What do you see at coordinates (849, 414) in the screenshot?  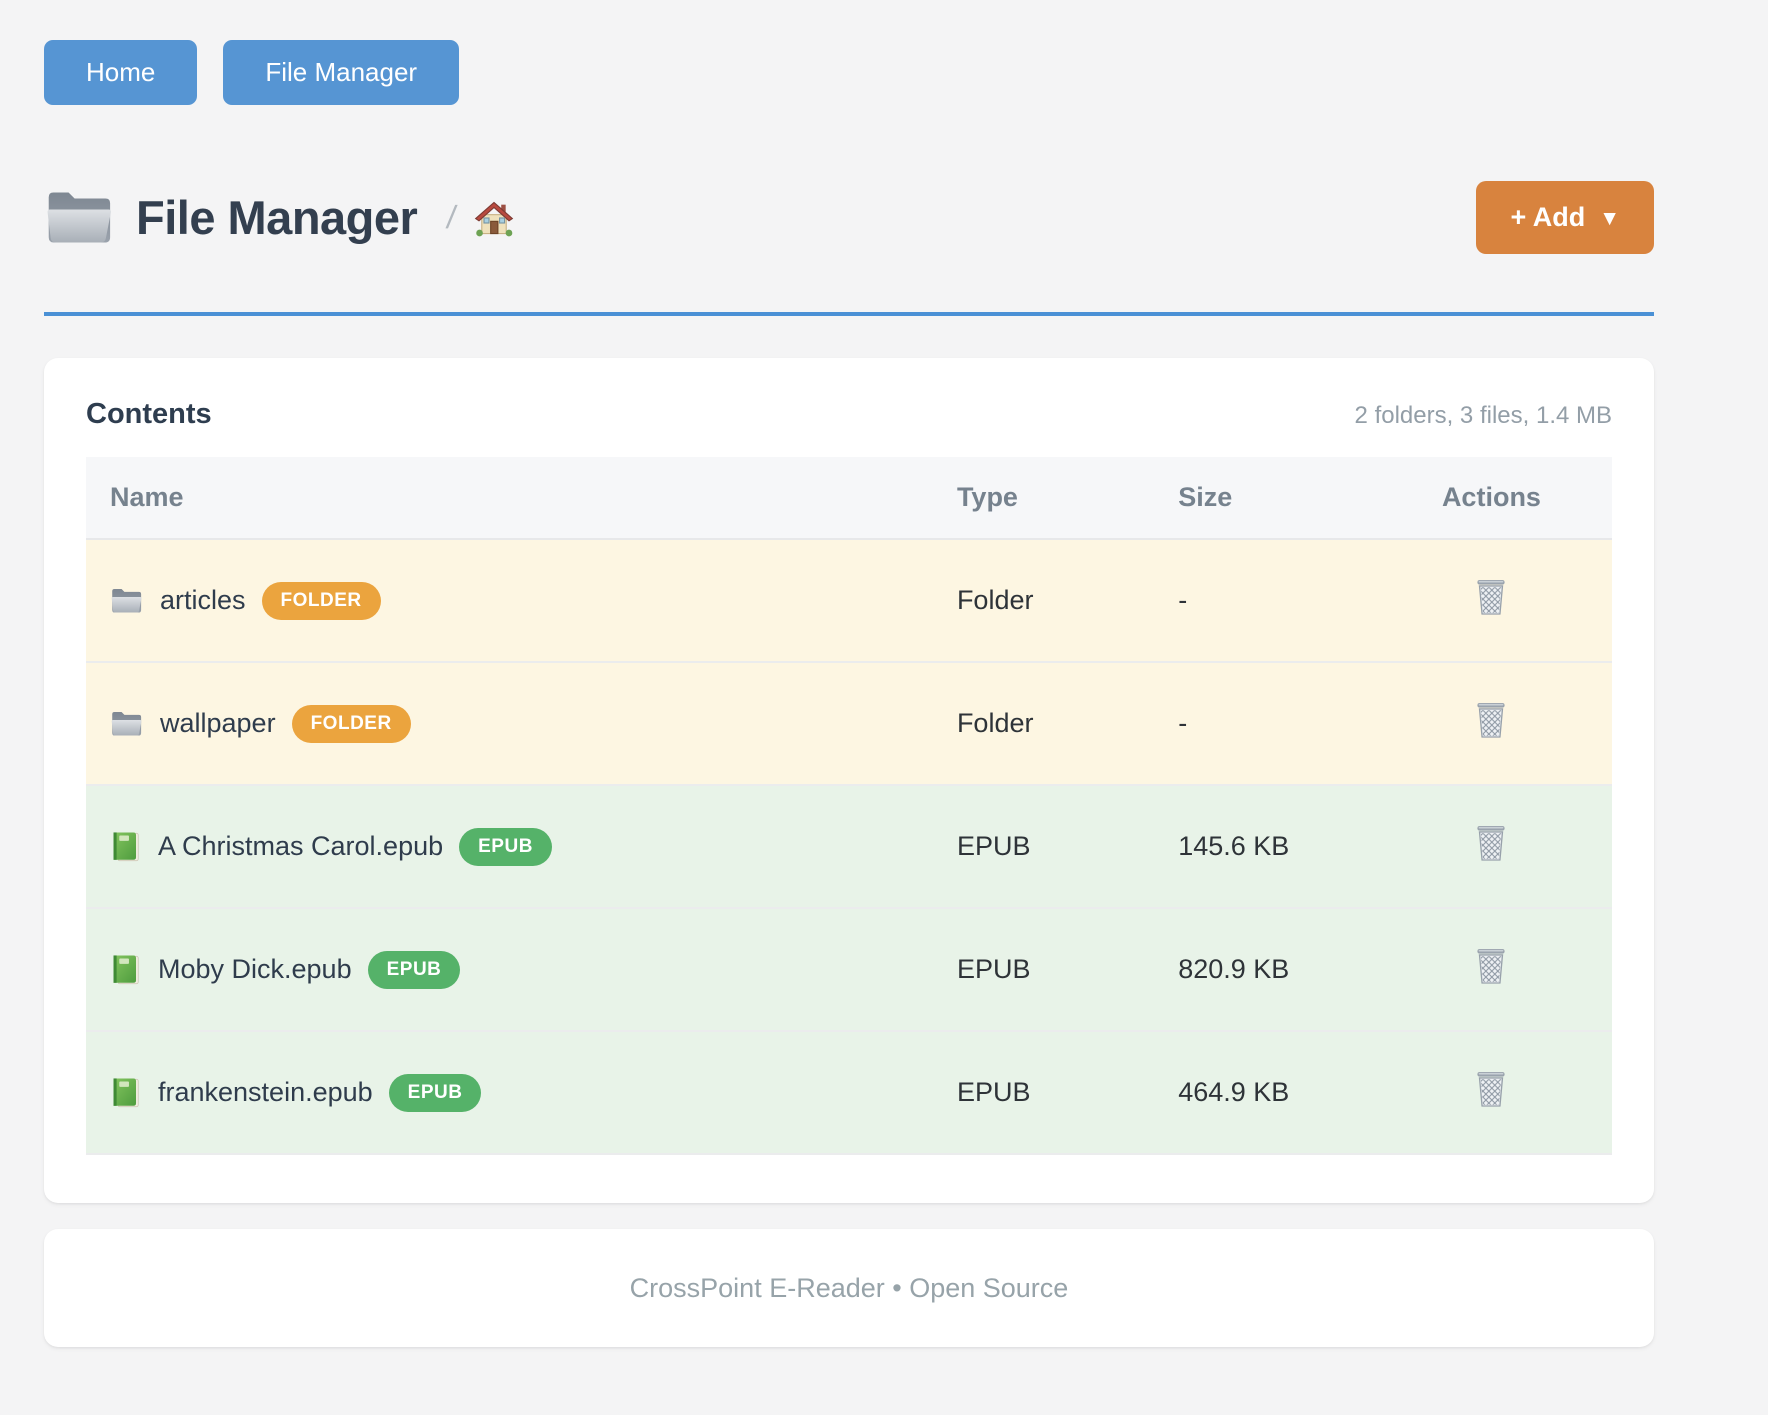 I see `contents-card-header: Contents 2 folders, 3 files, 1.4 MB` at bounding box center [849, 414].